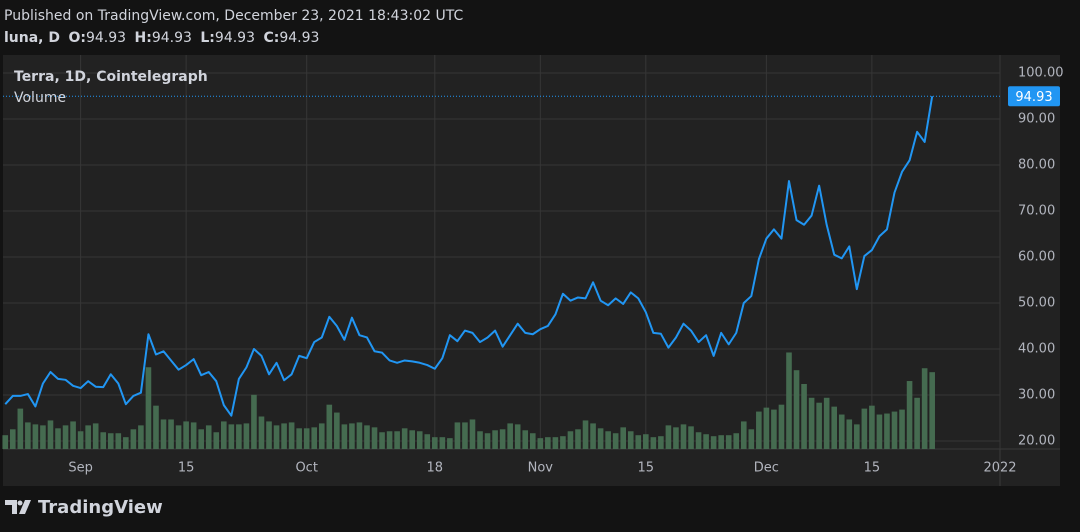 Image resolution: width=1080 pixels, height=532 pixels. What do you see at coordinates (111, 77) in the screenshot?
I see `legend-series: Terra, 1D, Cointelegraph` at bounding box center [111, 77].